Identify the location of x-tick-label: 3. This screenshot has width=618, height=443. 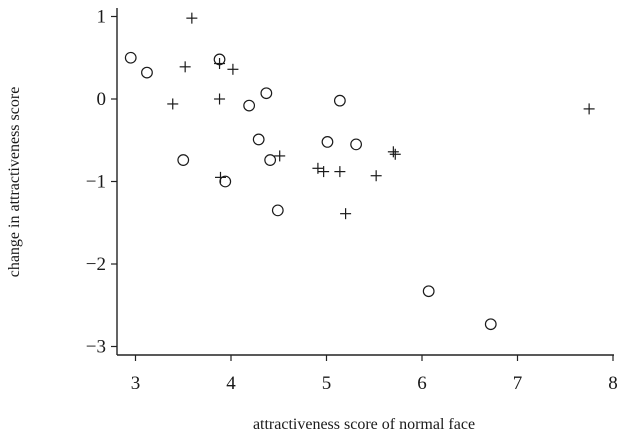
(136, 383).